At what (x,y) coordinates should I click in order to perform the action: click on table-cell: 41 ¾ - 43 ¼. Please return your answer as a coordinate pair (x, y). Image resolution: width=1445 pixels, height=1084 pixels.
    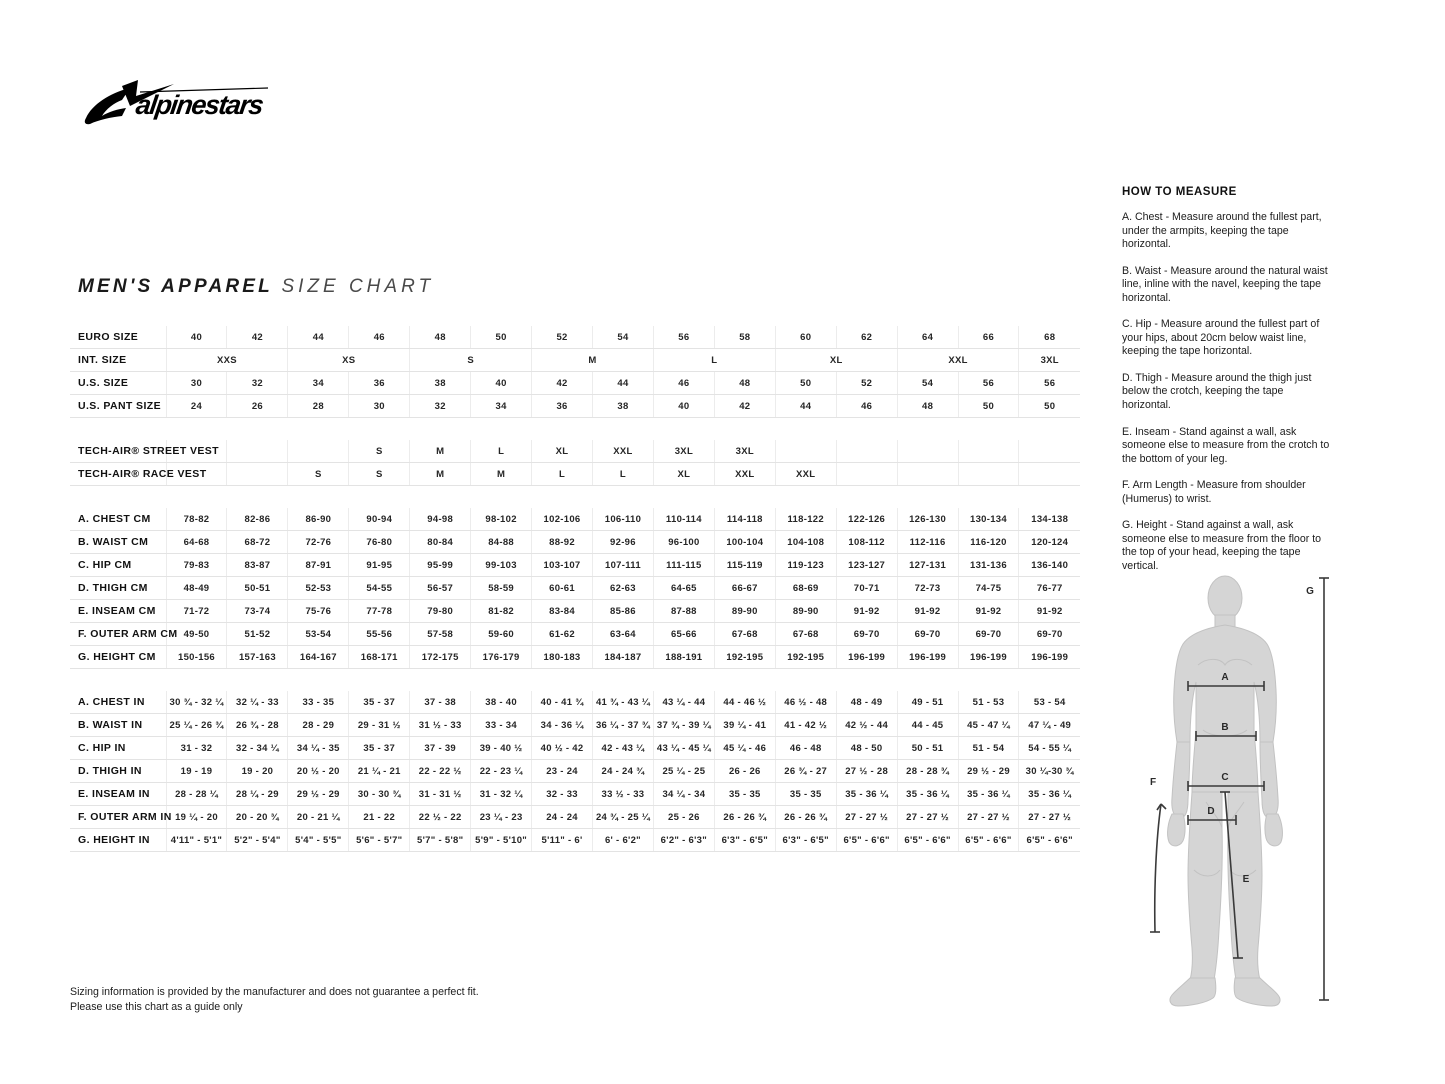
    Looking at the image, I should click on (623, 702).